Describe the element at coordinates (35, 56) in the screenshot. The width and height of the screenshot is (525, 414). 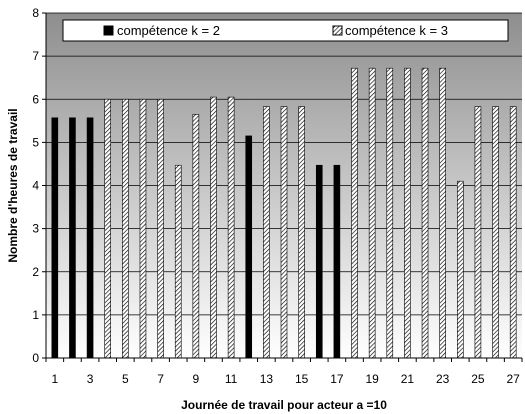
I see `y-tick-label: 7` at that location.